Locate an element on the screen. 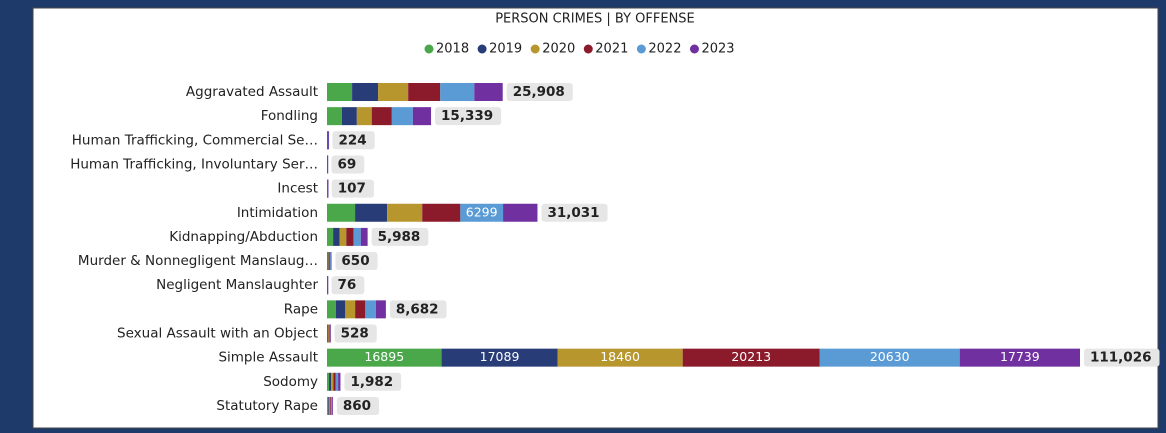 This screenshot has height=433, width=1166. category-label: Rape is located at coordinates (301, 309).